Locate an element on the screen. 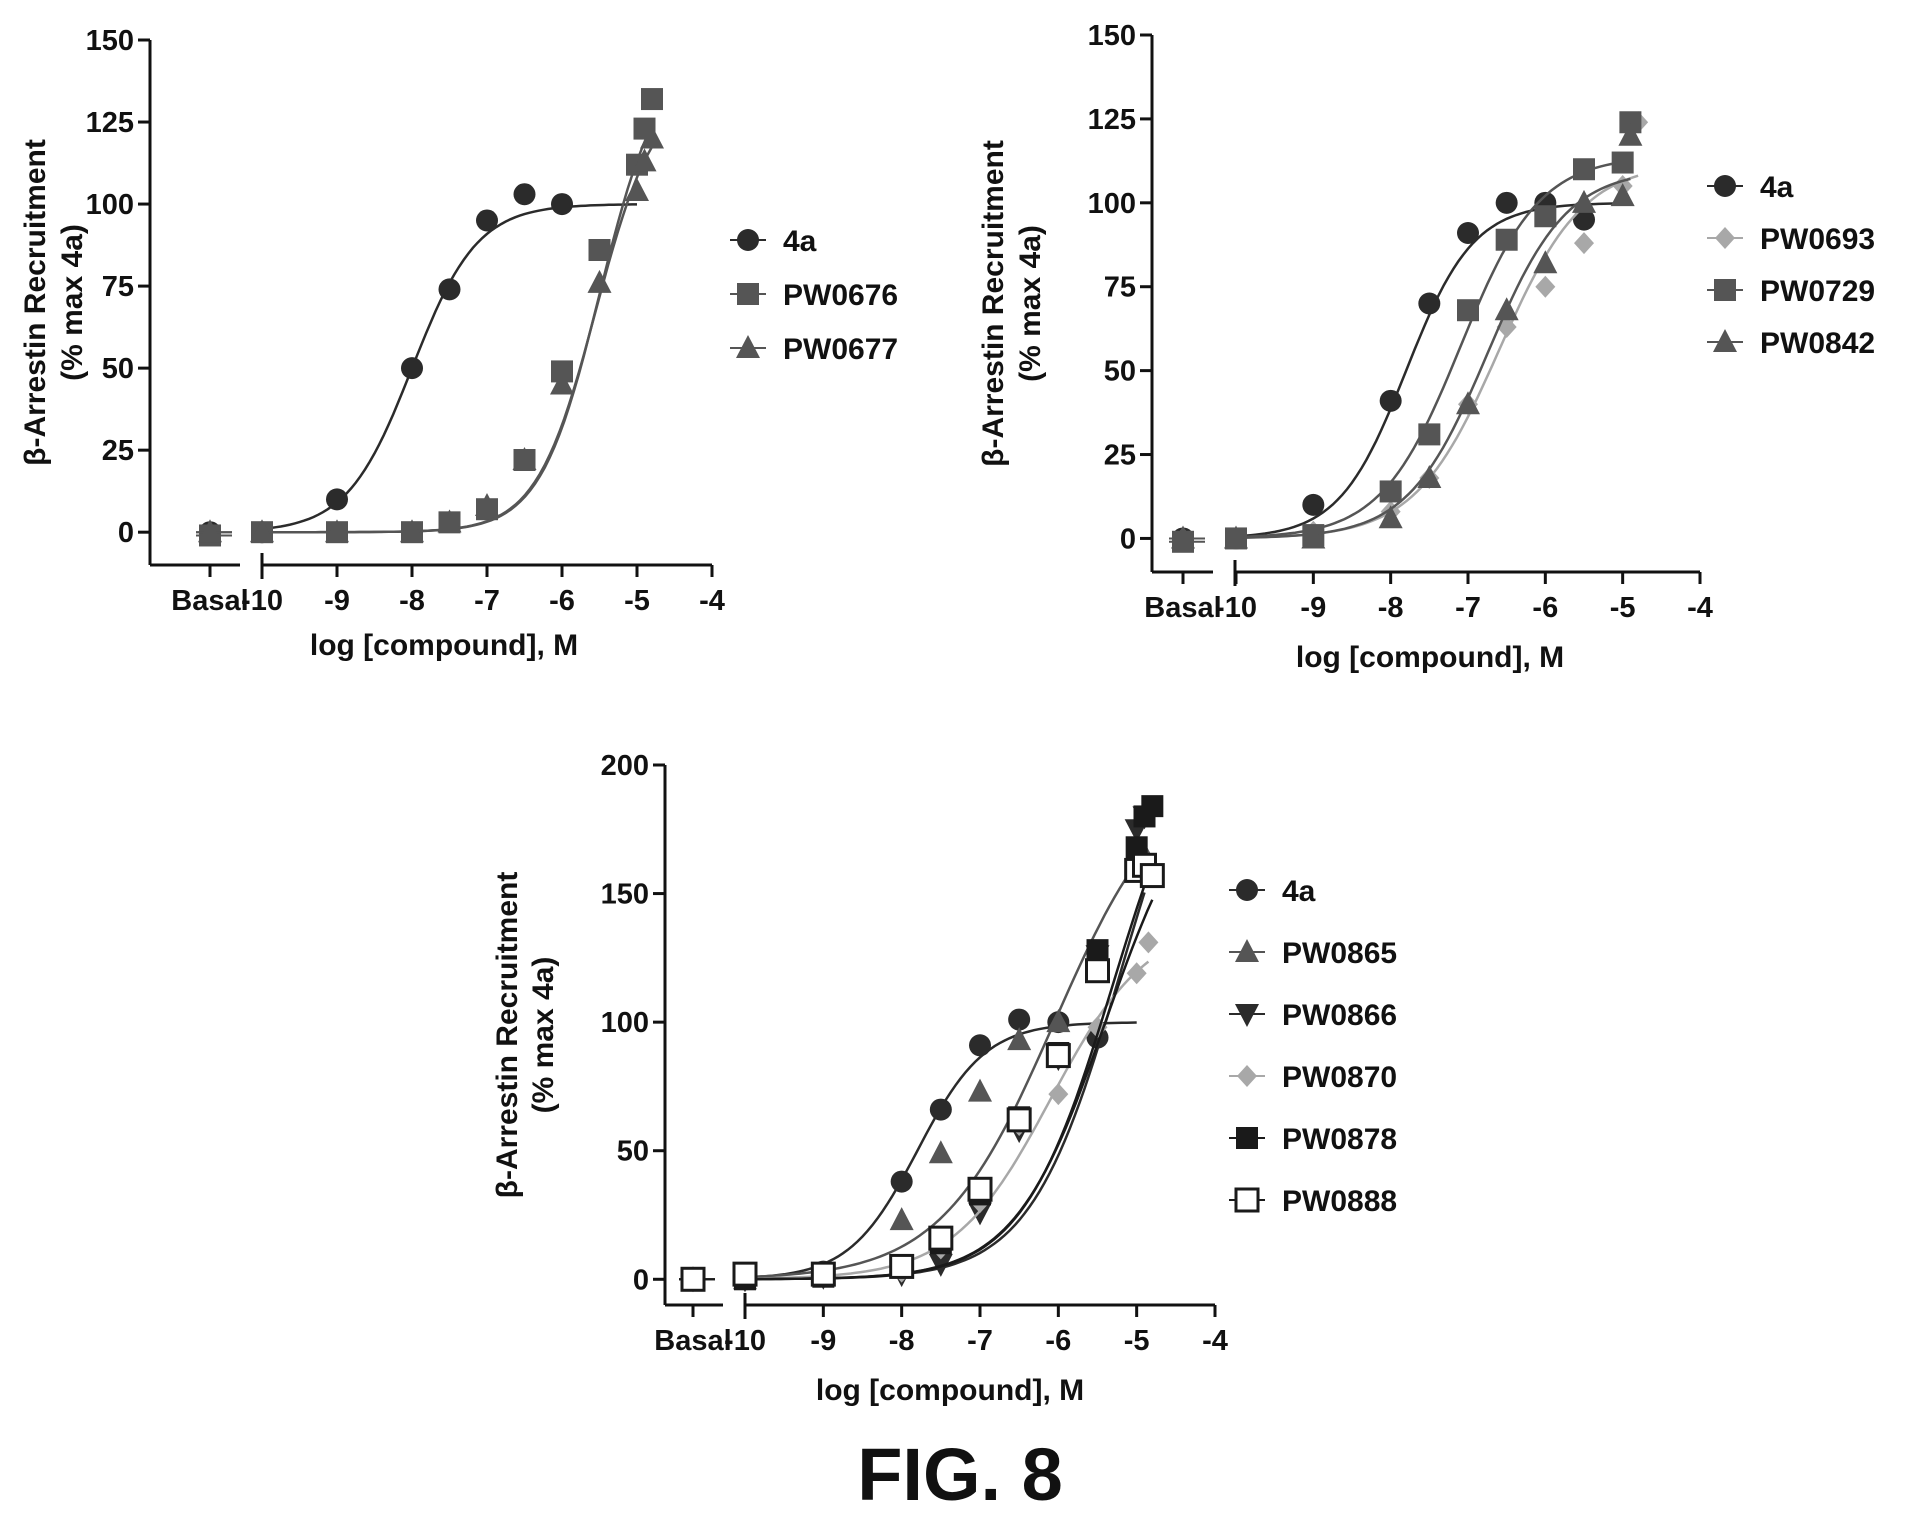 This screenshot has height=1531, width=1928. legend-marker-pw0866 is located at coordinates (1247, 1015).